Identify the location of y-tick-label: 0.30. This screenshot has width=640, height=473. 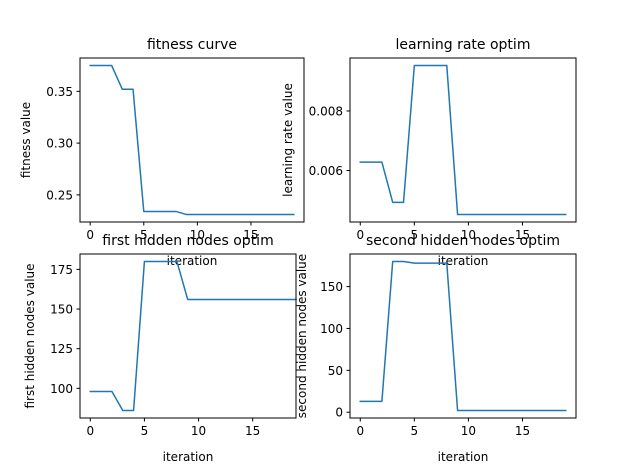
(59, 144).